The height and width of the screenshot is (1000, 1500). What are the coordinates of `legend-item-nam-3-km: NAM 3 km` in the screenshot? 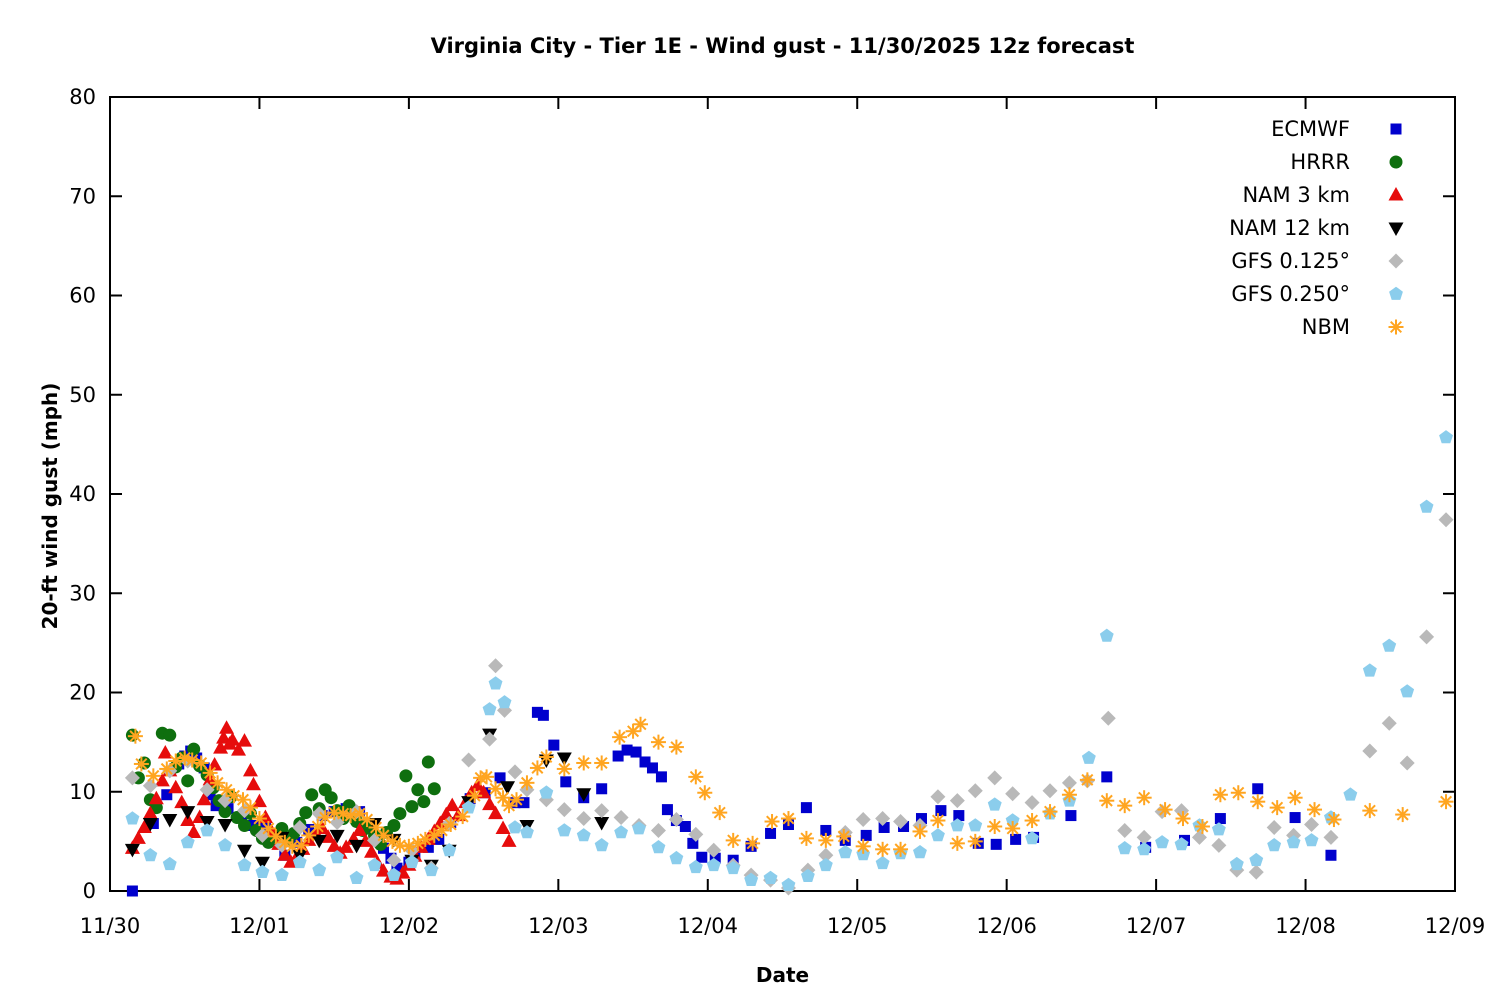 It's located at (1323, 195).